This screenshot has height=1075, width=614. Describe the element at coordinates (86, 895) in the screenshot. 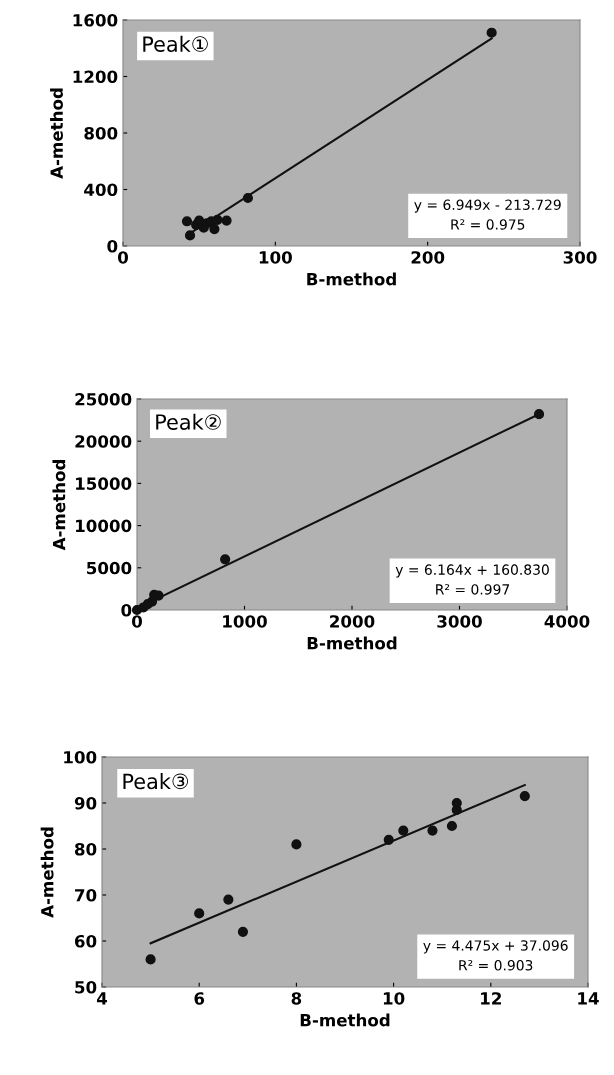

I see `y-tick-label: 70` at that location.